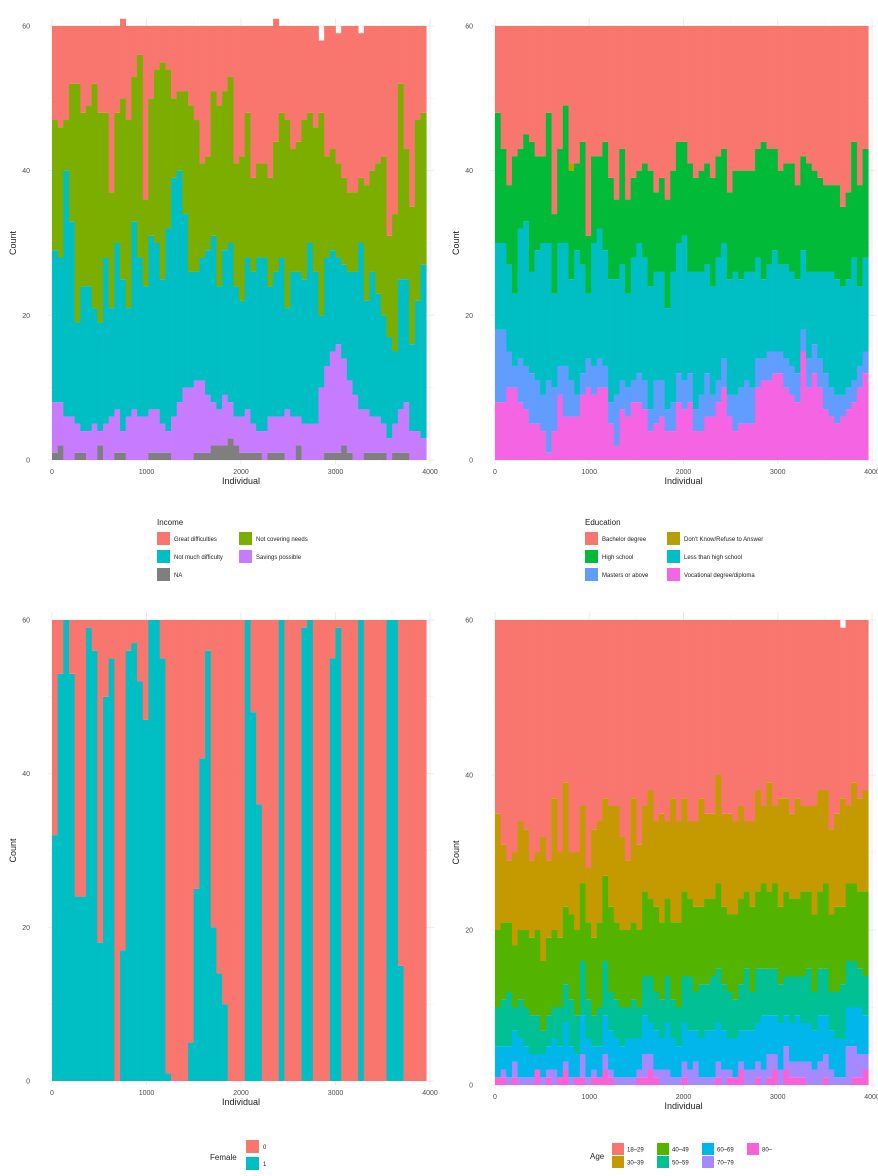  What do you see at coordinates (430, 1093) in the screenshot?
I see `x-tick-label: 4000` at bounding box center [430, 1093].